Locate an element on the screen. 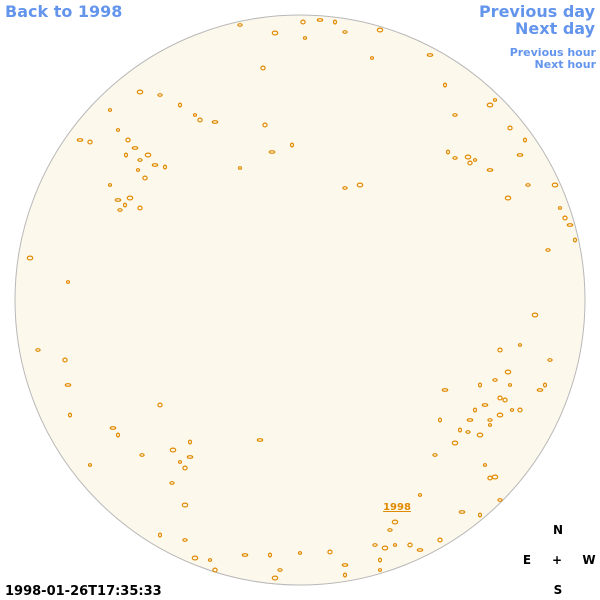 This screenshot has width=600, height=600. next-day-link: Next day is located at coordinates (555, 28).